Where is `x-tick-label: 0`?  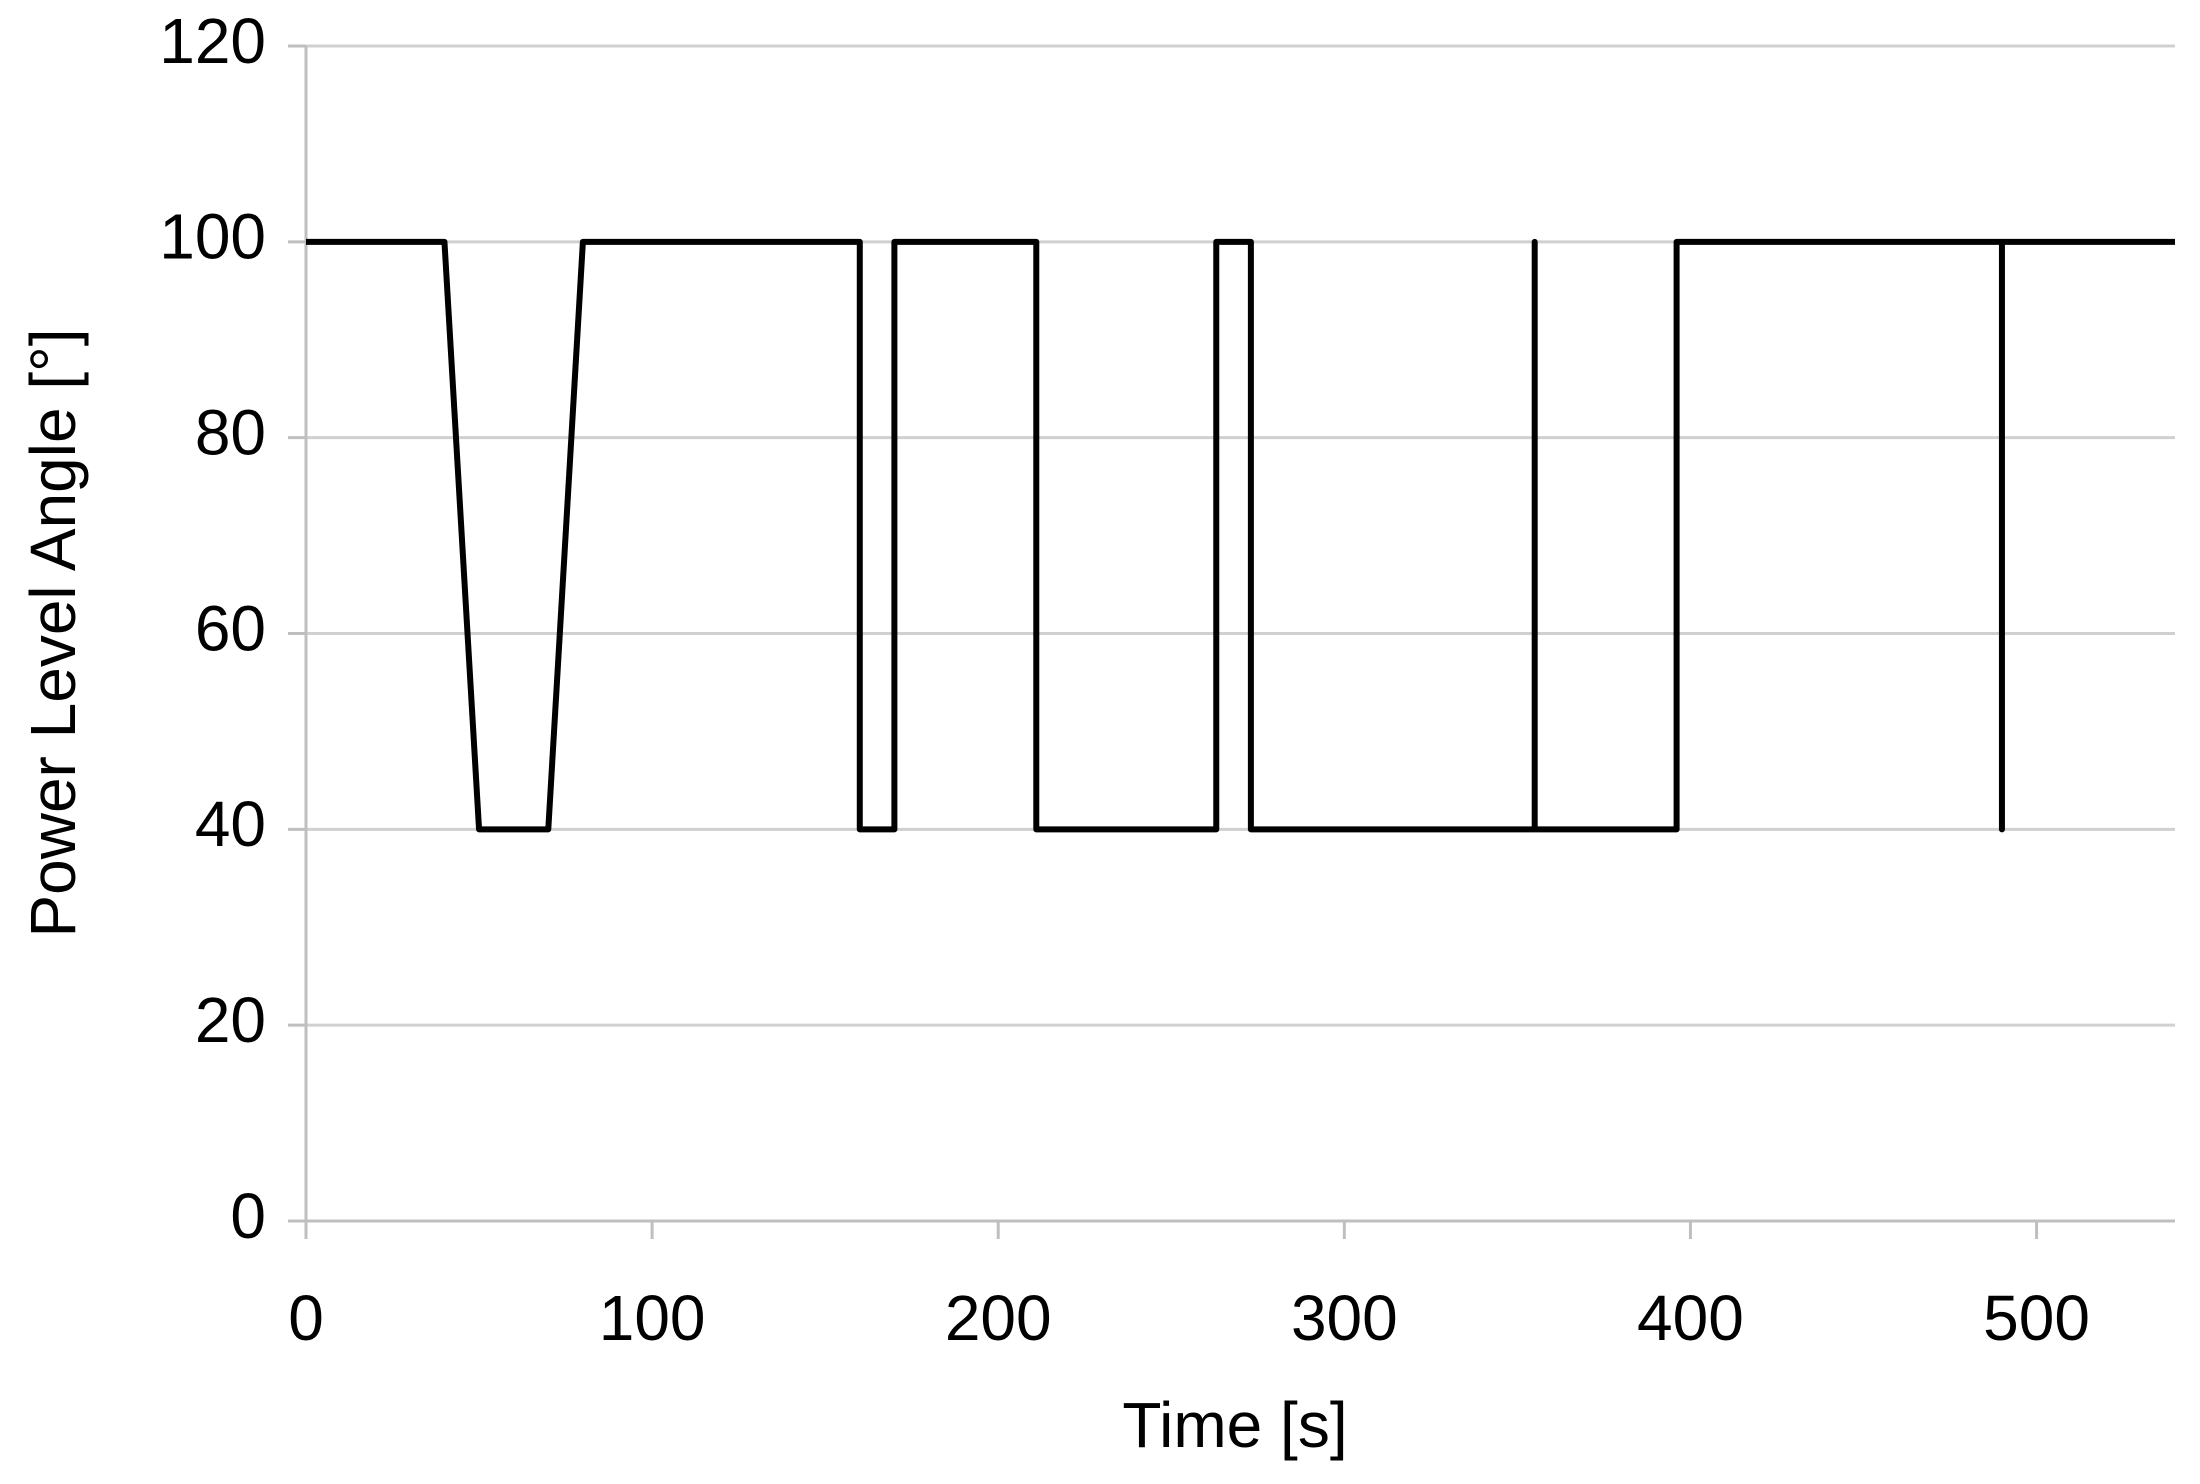
x-tick-label: 0 is located at coordinates (306, 1318).